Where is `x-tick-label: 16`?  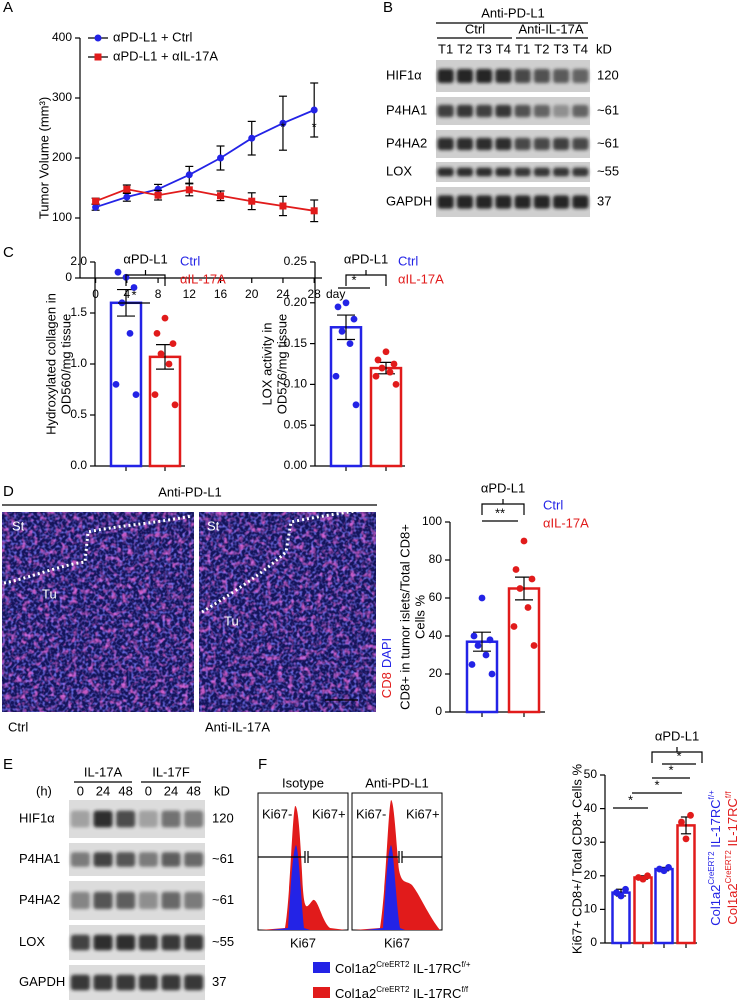 x-tick-label: 16 is located at coordinates (221, 294).